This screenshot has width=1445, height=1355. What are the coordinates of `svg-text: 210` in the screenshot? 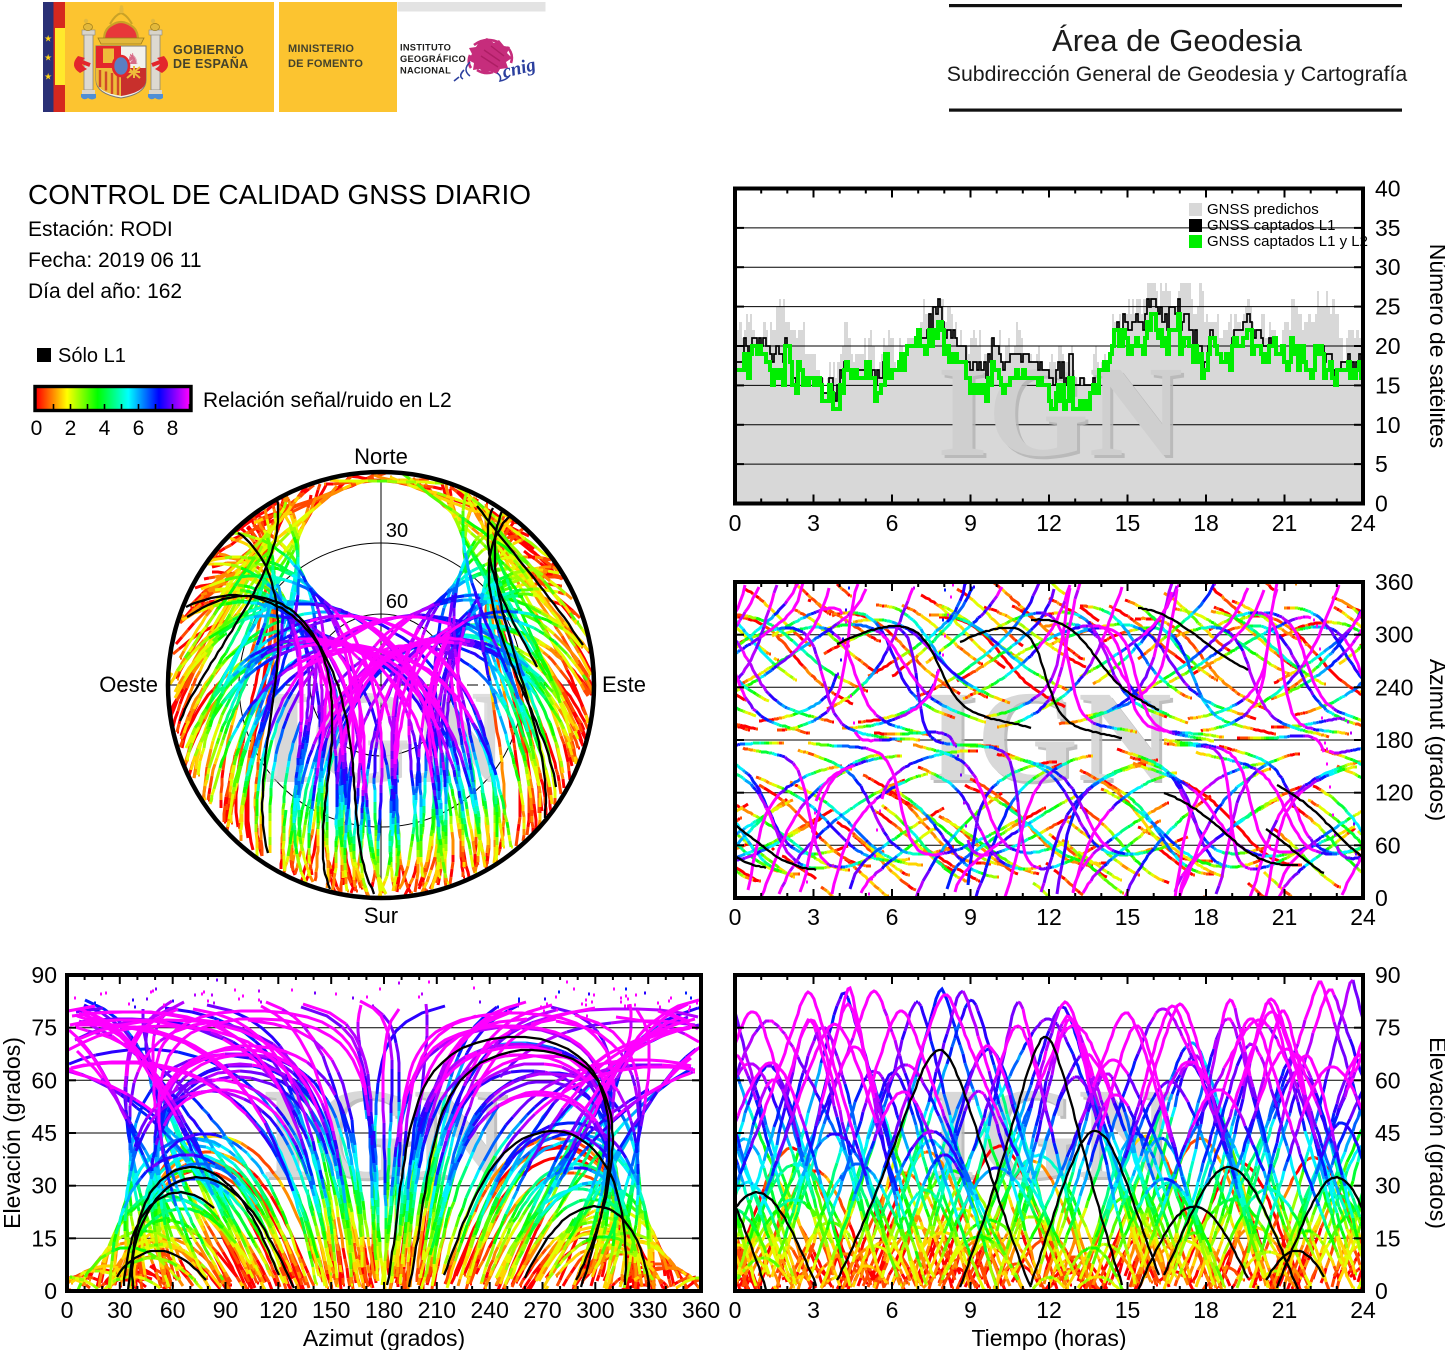 It's located at (437, 1310).